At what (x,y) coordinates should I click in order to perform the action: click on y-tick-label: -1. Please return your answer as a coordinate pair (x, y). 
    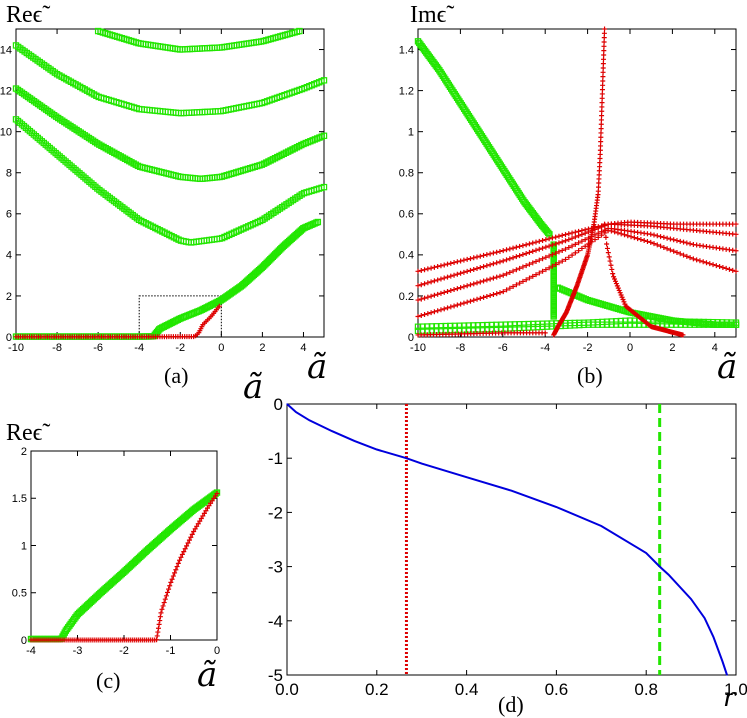
    Looking at the image, I should click on (275, 458).